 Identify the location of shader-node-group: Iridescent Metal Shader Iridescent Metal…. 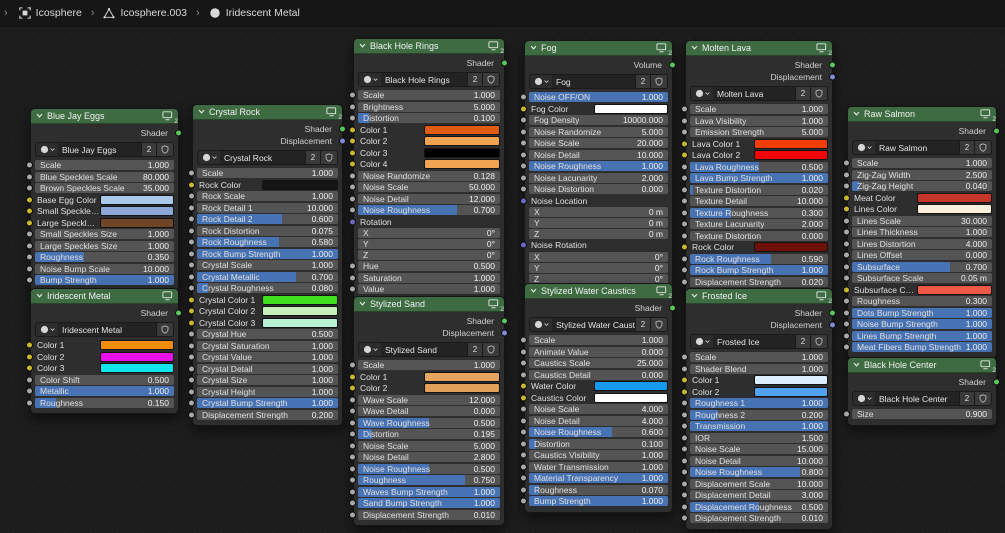
(104, 351).